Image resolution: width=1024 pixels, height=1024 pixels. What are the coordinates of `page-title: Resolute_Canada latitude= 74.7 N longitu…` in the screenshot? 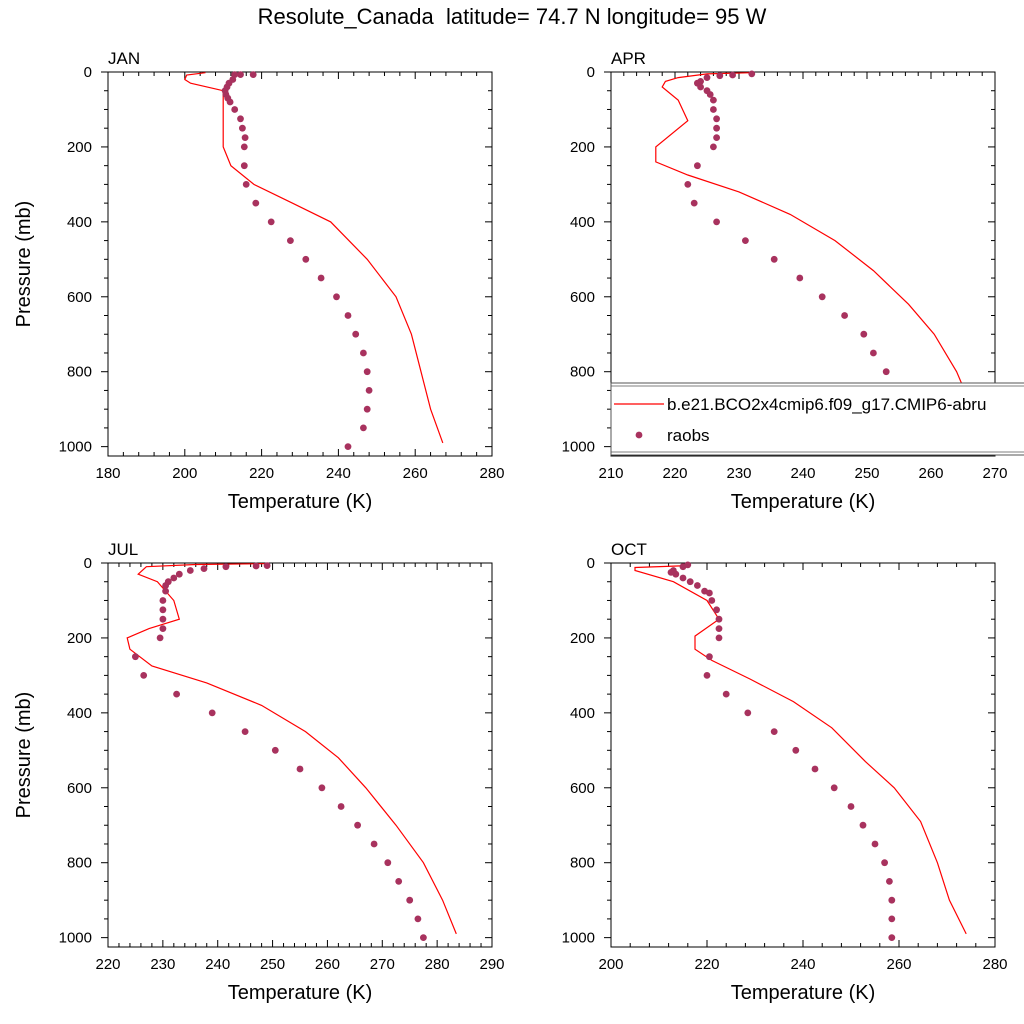 It's located at (512, 16).